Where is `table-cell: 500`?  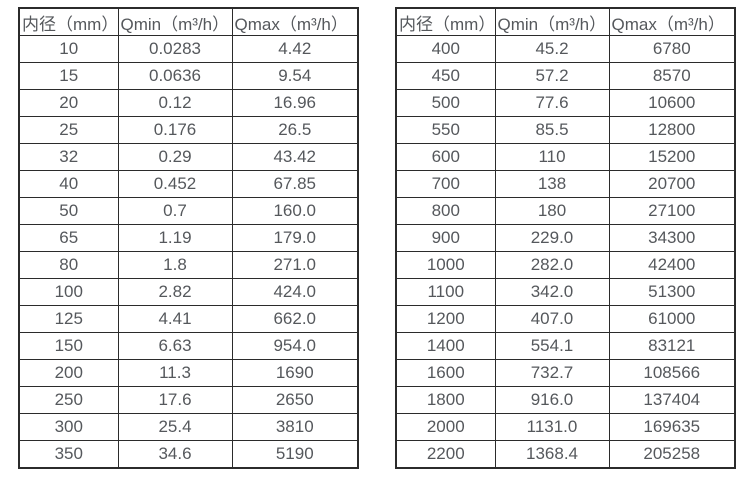 table-cell: 500 is located at coordinates (445, 103).